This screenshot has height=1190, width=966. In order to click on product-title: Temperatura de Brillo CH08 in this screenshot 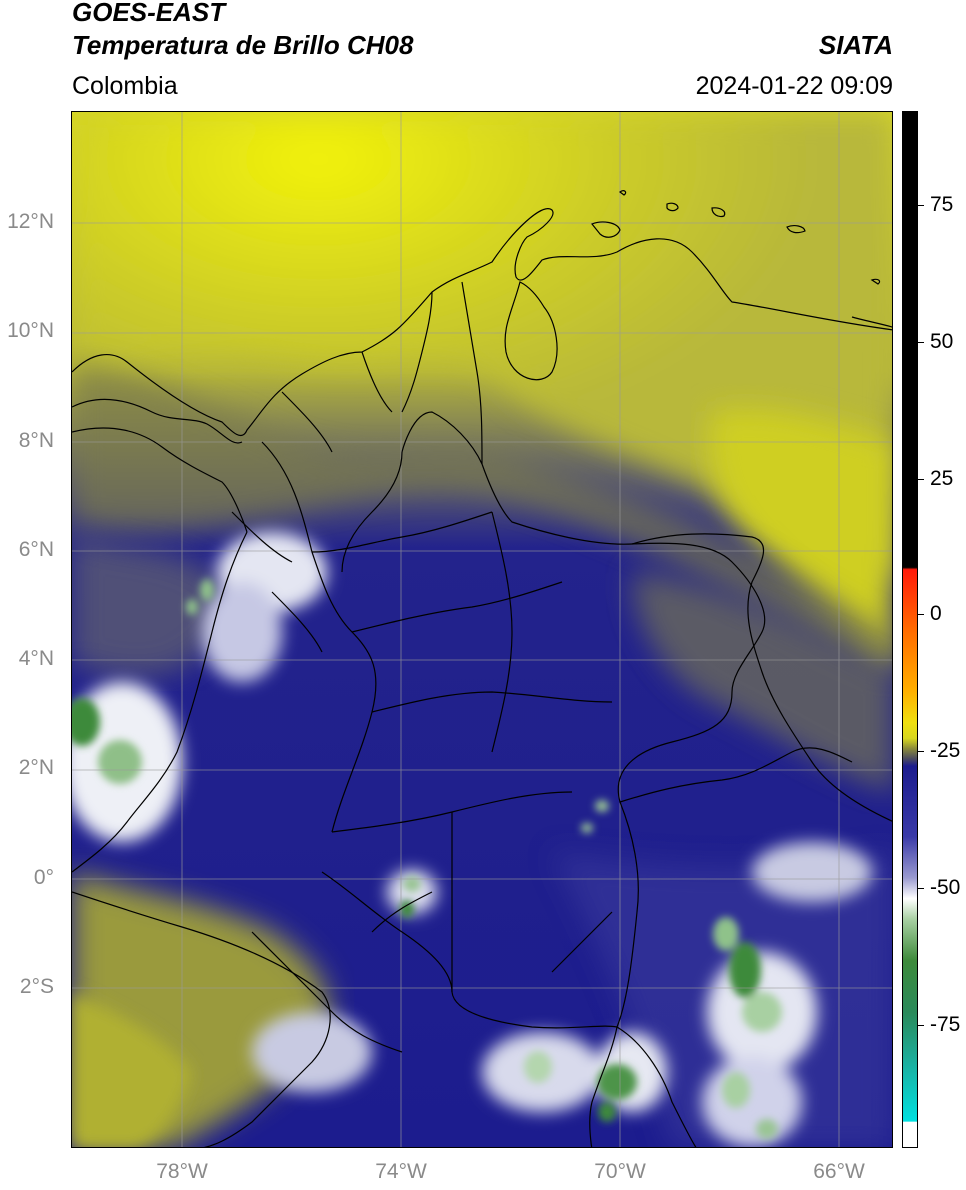, I will do `click(243, 45)`.